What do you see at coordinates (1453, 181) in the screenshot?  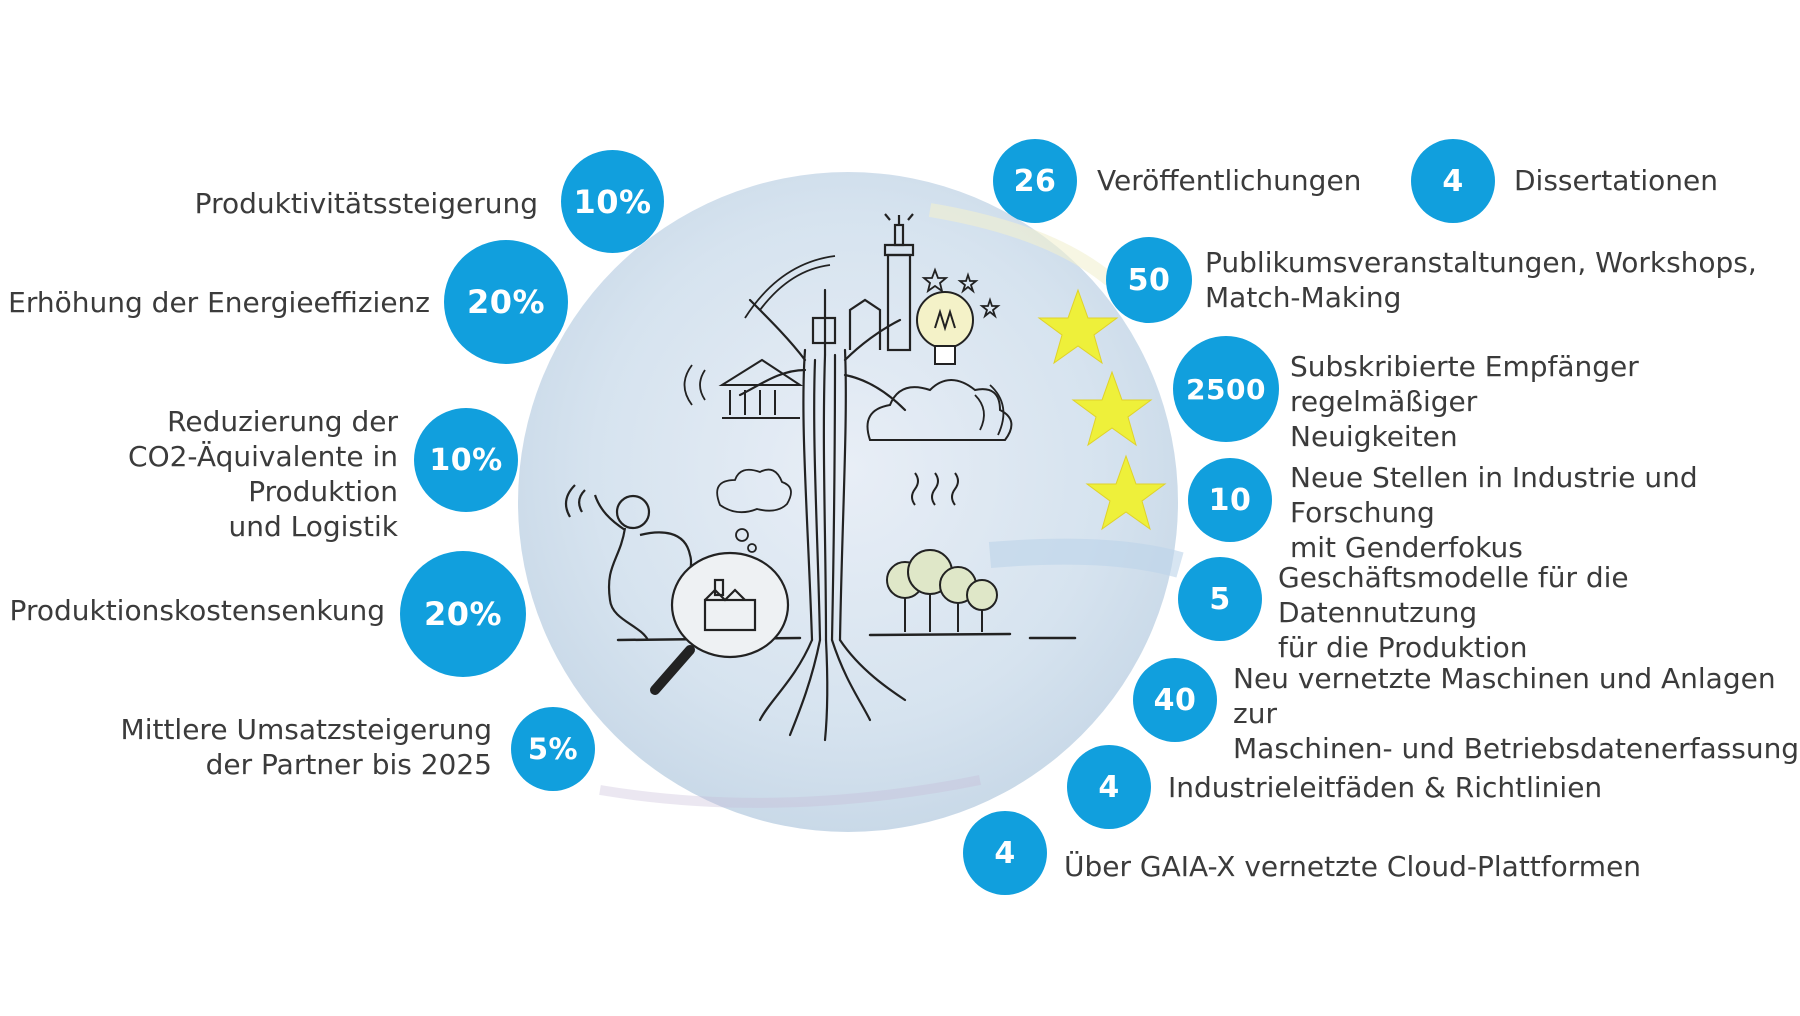 I see `metric-badge-dissertations: 4` at bounding box center [1453, 181].